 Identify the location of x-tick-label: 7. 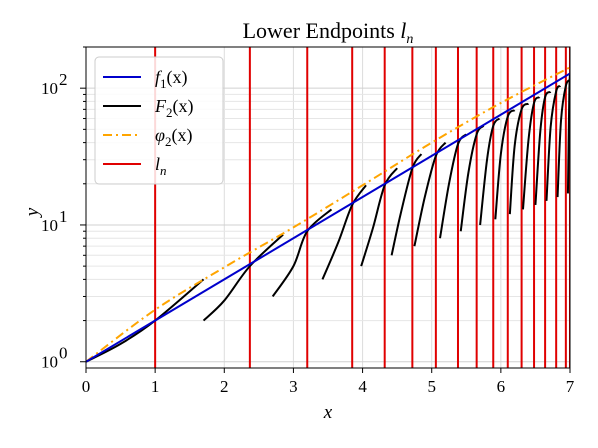
(570, 386).